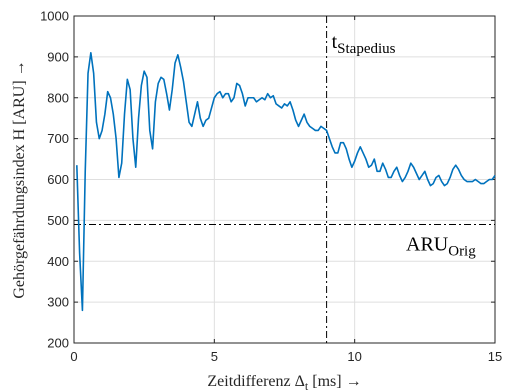  What do you see at coordinates (58, 343) in the screenshot?
I see `y-tick-label: 200` at bounding box center [58, 343].